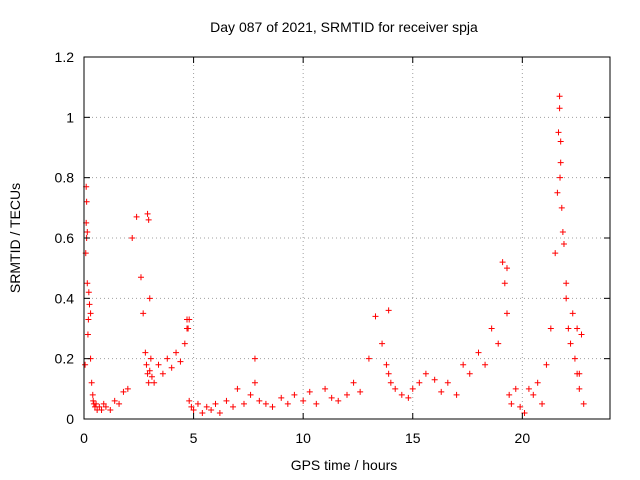  I want to click on x-axis-label: GPS time / hours, so click(344, 465).